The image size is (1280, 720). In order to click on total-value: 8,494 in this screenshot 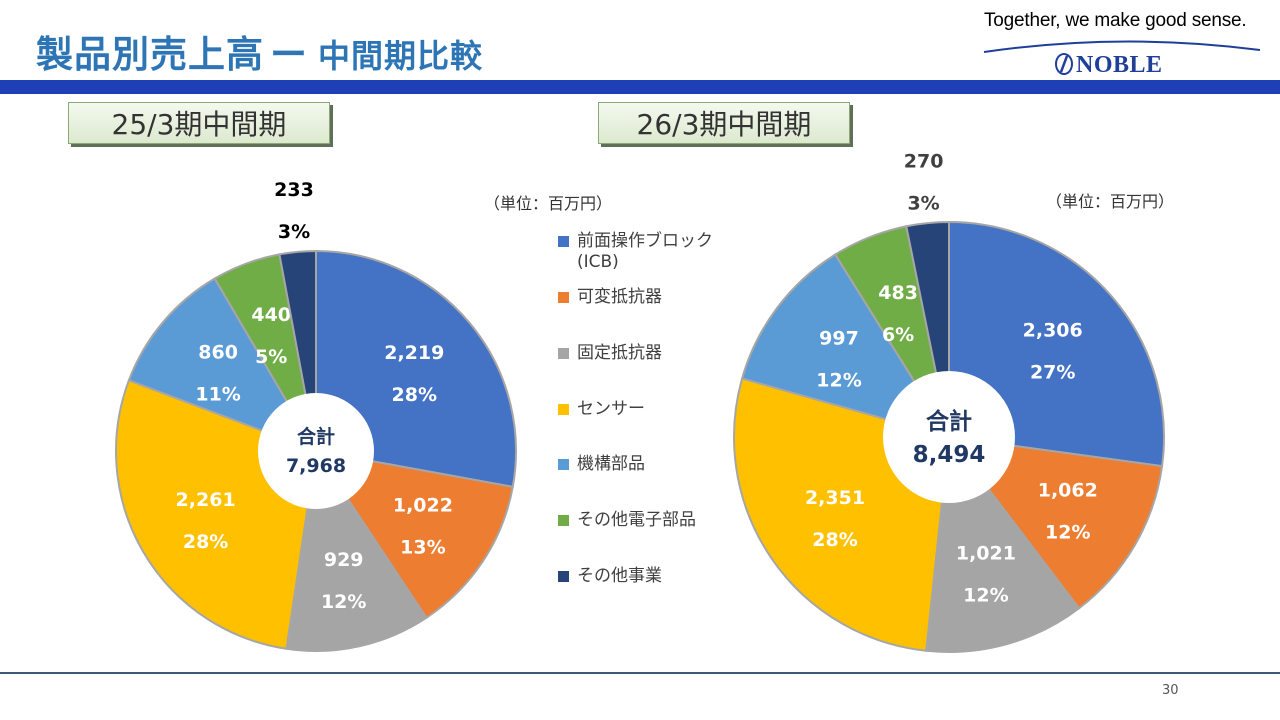, I will do `click(949, 455)`.